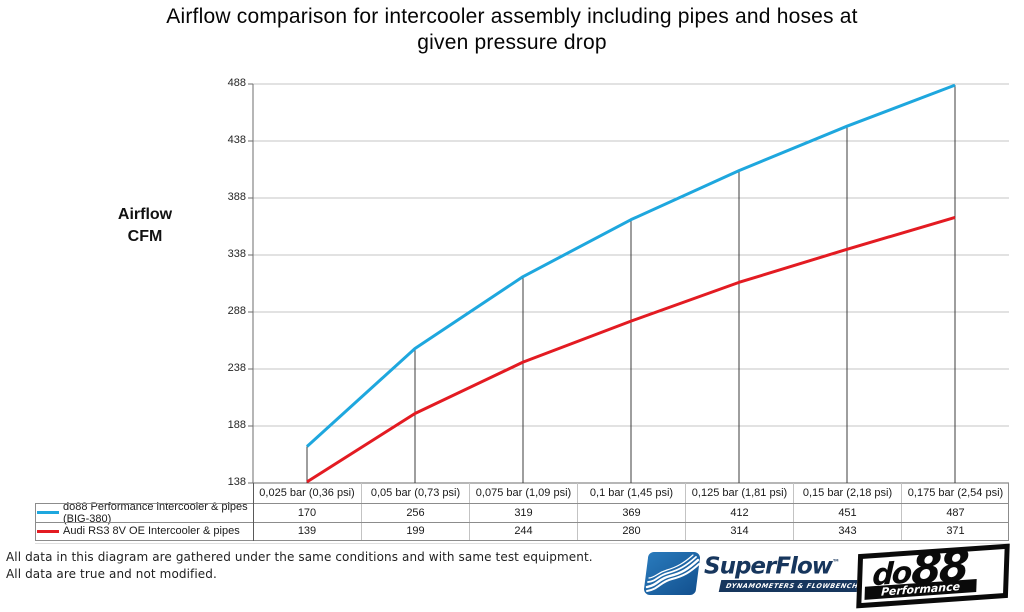 The height and width of the screenshot is (612, 1024). What do you see at coordinates (955, 493) in the screenshot?
I see `x-axis-label: 0,175 bar (2,54 psi)` at bounding box center [955, 493].